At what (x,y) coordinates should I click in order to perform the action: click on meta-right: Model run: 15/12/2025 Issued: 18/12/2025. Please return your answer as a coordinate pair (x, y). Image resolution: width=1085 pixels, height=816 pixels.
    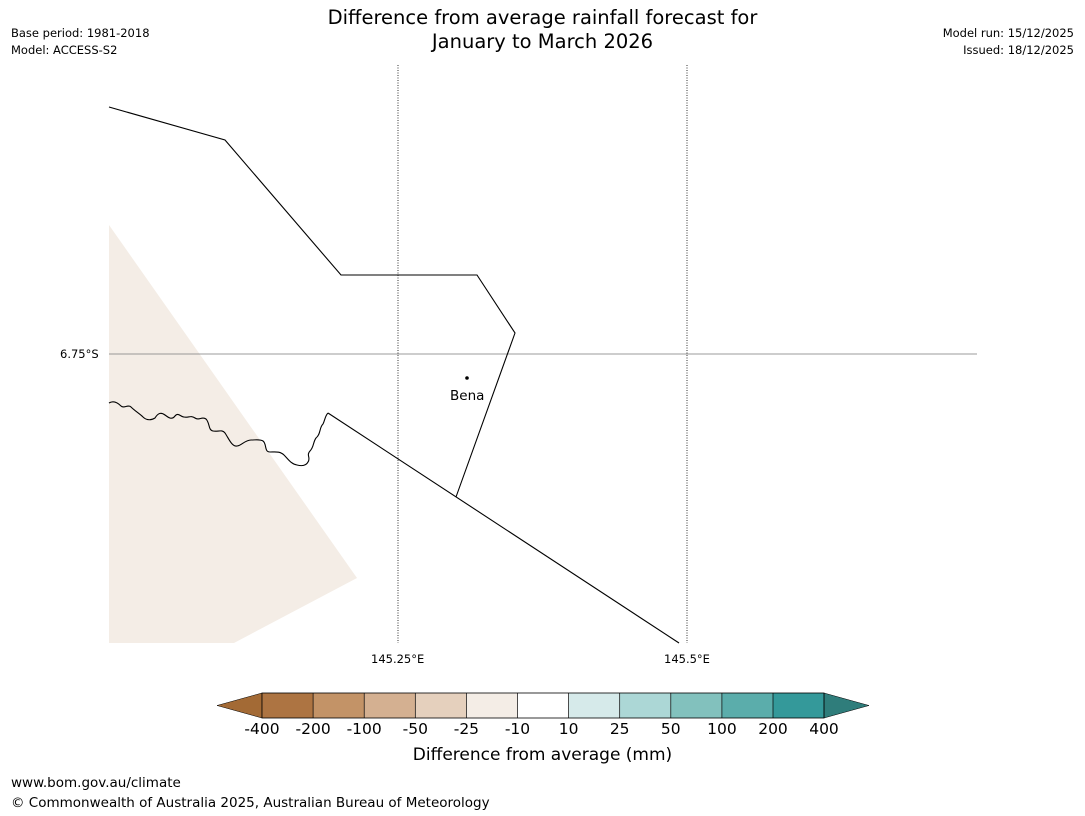
    Looking at the image, I should click on (1008, 42).